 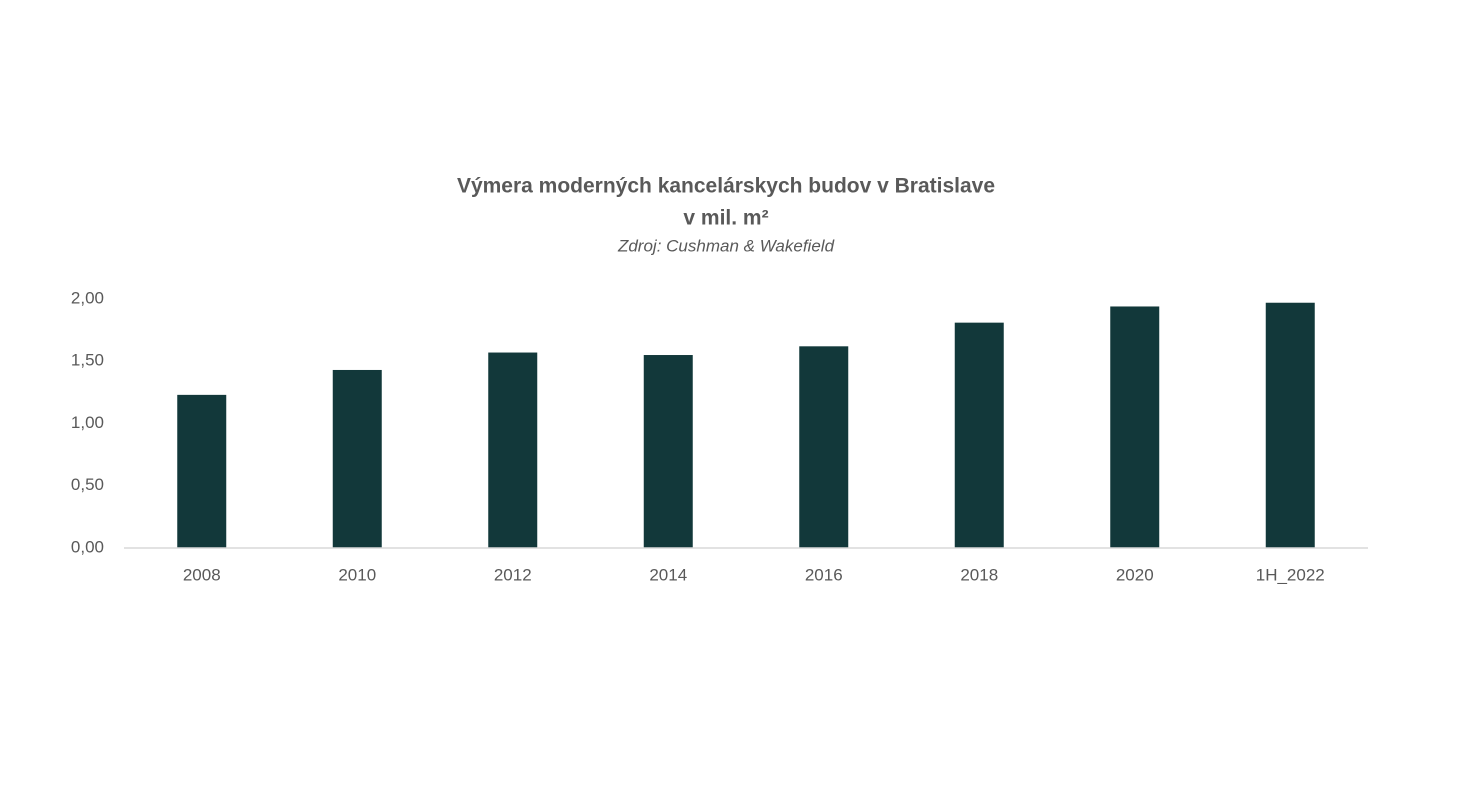 What do you see at coordinates (87, 360) in the screenshot?
I see `y-tick-label: 1,50` at bounding box center [87, 360].